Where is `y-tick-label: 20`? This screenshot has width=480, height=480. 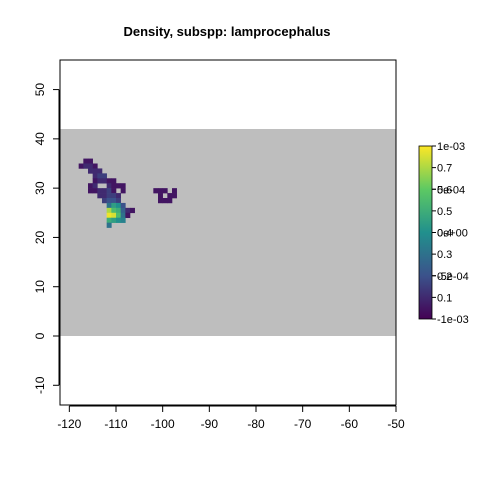
y-tick-label: 20 is located at coordinates (40, 237).